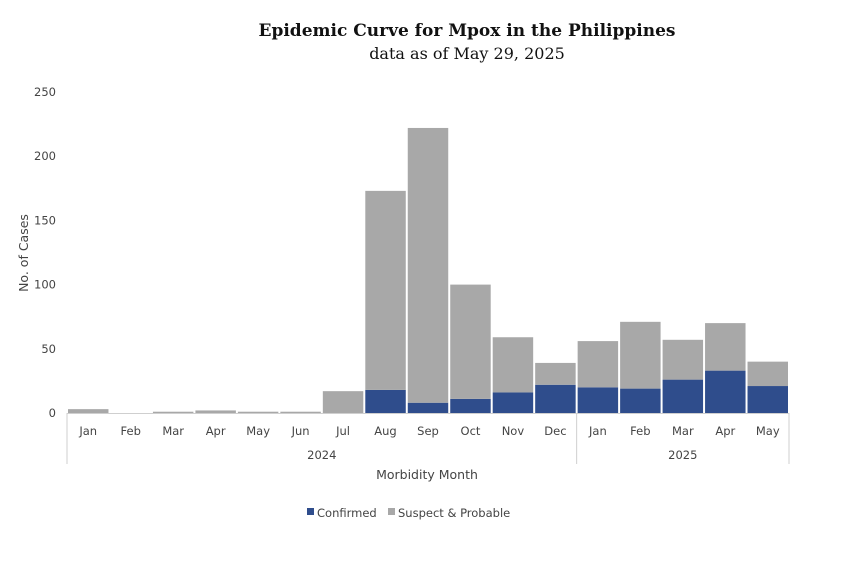  I want to click on y-tick-label: 250, so click(45, 92).